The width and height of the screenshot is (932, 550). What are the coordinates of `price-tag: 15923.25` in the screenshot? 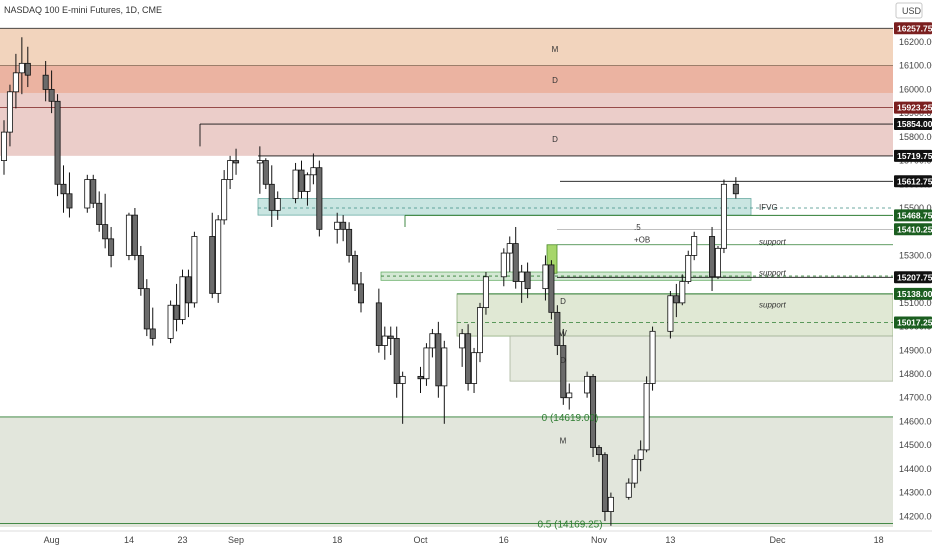 It's located at (913, 107).